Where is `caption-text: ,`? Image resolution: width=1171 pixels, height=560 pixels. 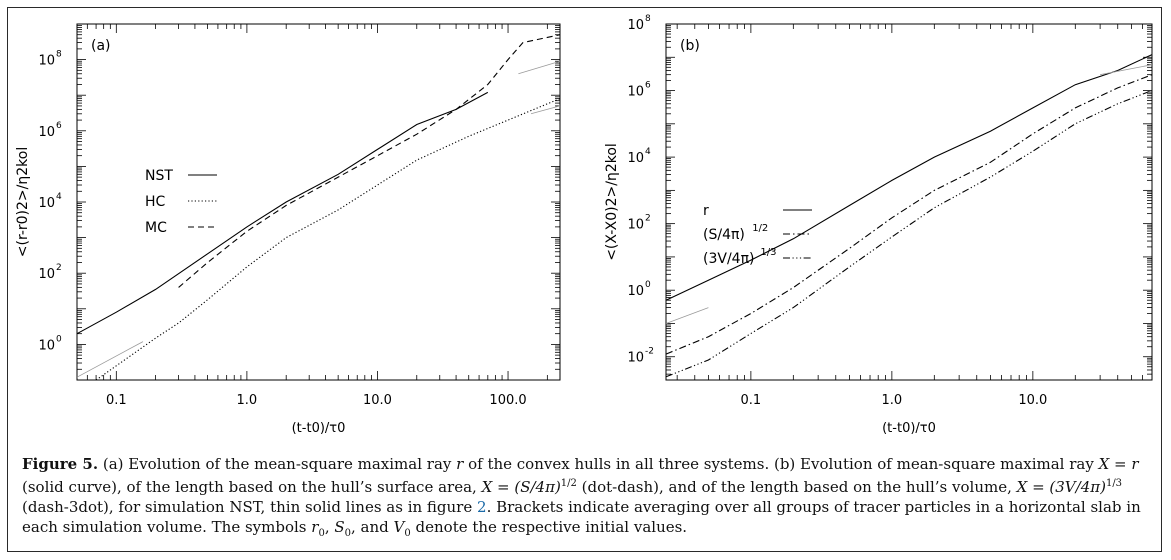 caption-text: , is located at coordinates (329, 527).